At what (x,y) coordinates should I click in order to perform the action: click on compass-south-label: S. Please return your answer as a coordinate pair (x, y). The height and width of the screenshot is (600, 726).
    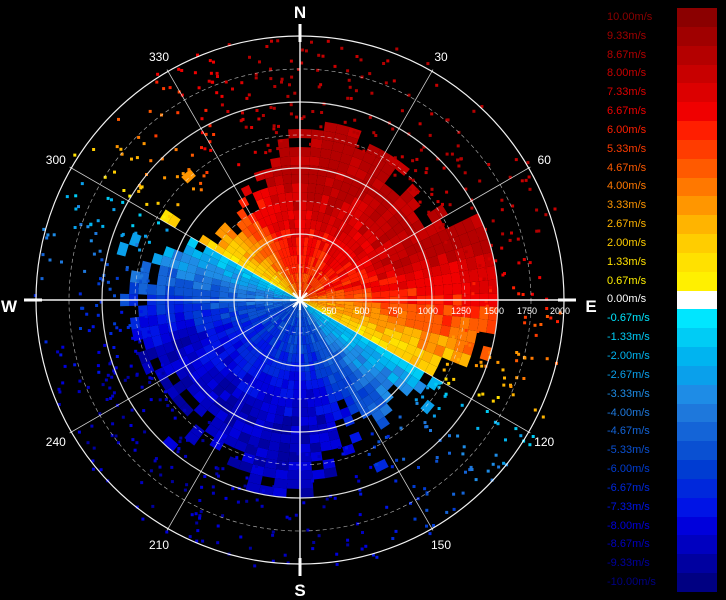
    Looking at the image, I should click on (299, 590).